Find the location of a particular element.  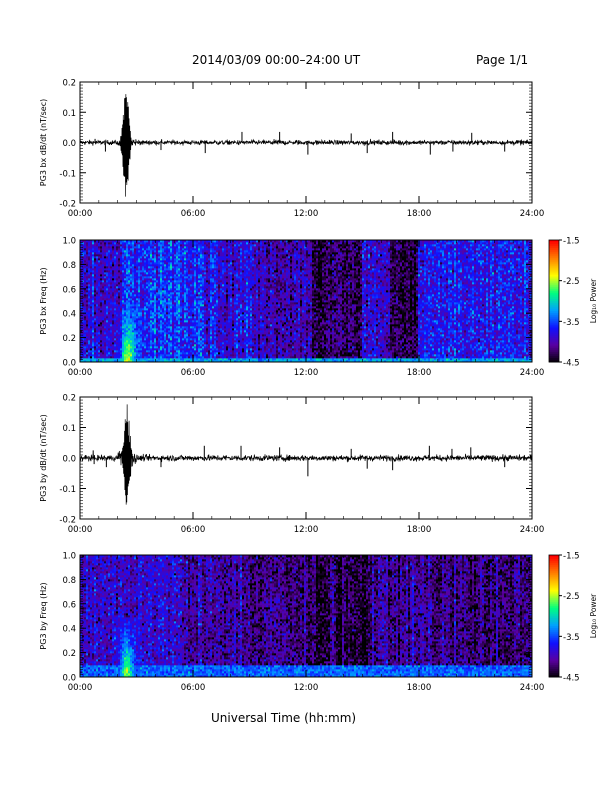

y-axis-label: PG3 by Freq (Hz) is located at coordinates (43, 615).